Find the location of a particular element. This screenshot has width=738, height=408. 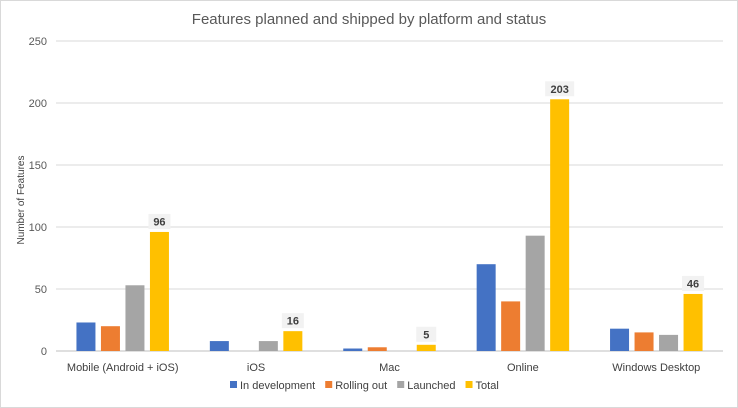

legend-label: Rolling out is located at coordinates (361, 386).